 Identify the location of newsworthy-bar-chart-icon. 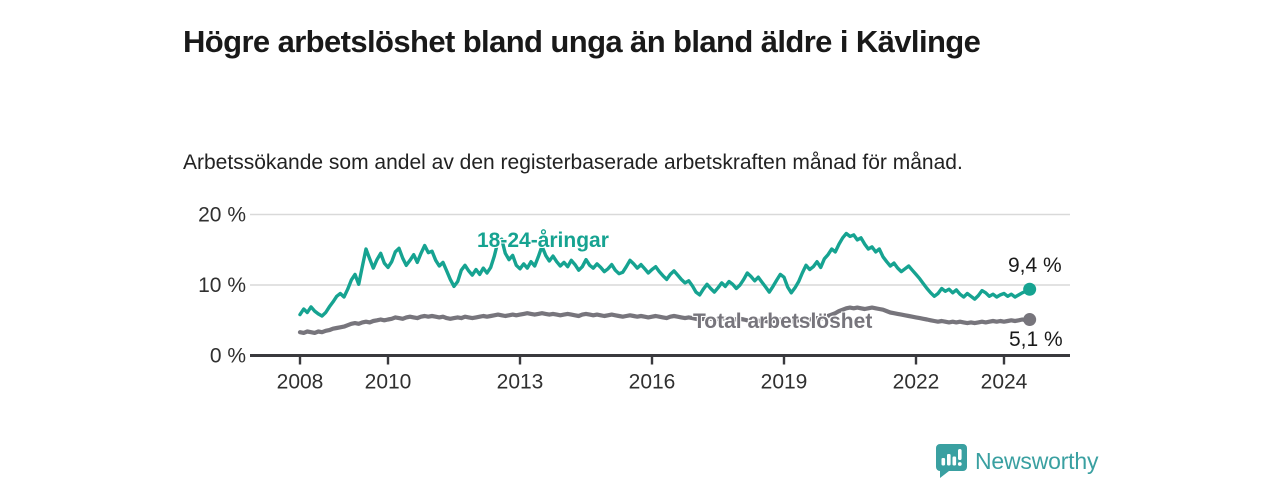
(951, 461).